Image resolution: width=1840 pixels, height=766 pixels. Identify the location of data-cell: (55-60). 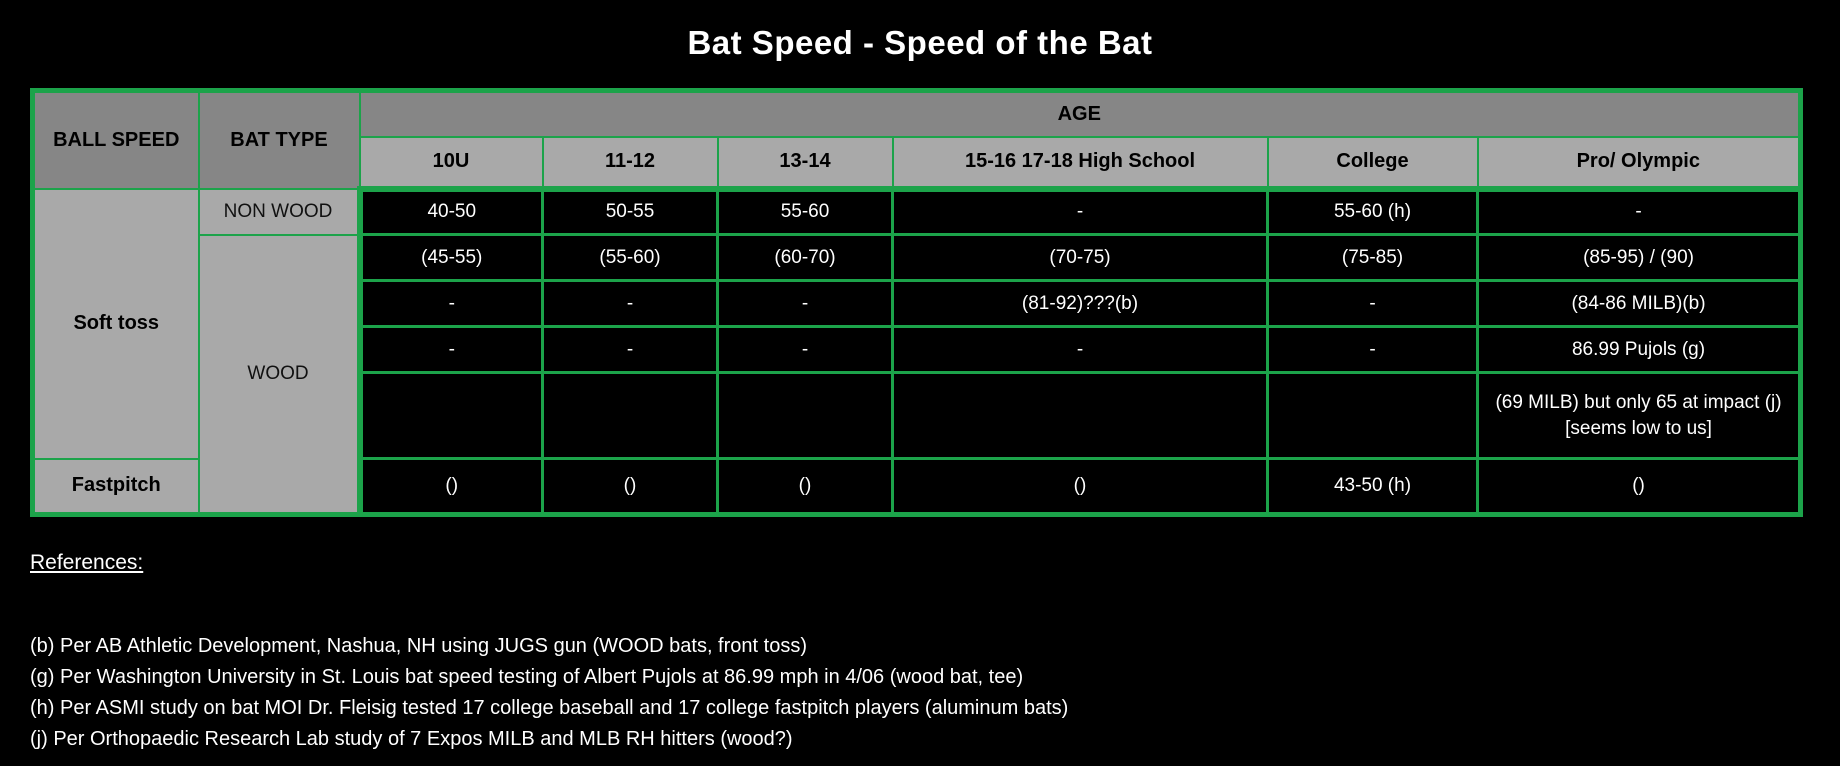
(630, 257).